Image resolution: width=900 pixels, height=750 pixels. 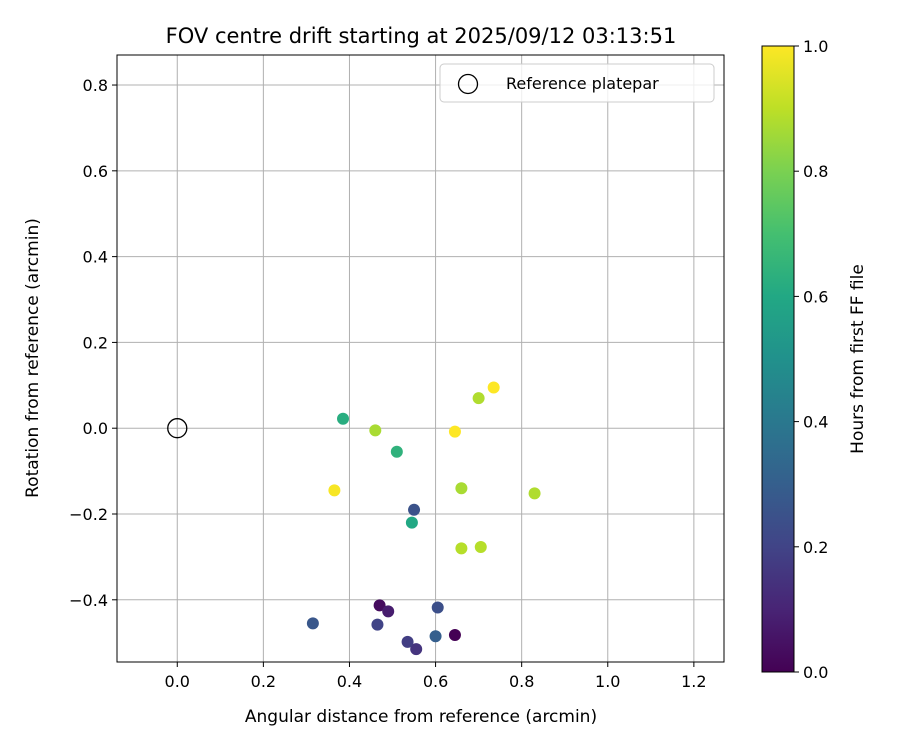 I want to click on colorbar-label: Hours from first FF file, so click(x=858, y=359).